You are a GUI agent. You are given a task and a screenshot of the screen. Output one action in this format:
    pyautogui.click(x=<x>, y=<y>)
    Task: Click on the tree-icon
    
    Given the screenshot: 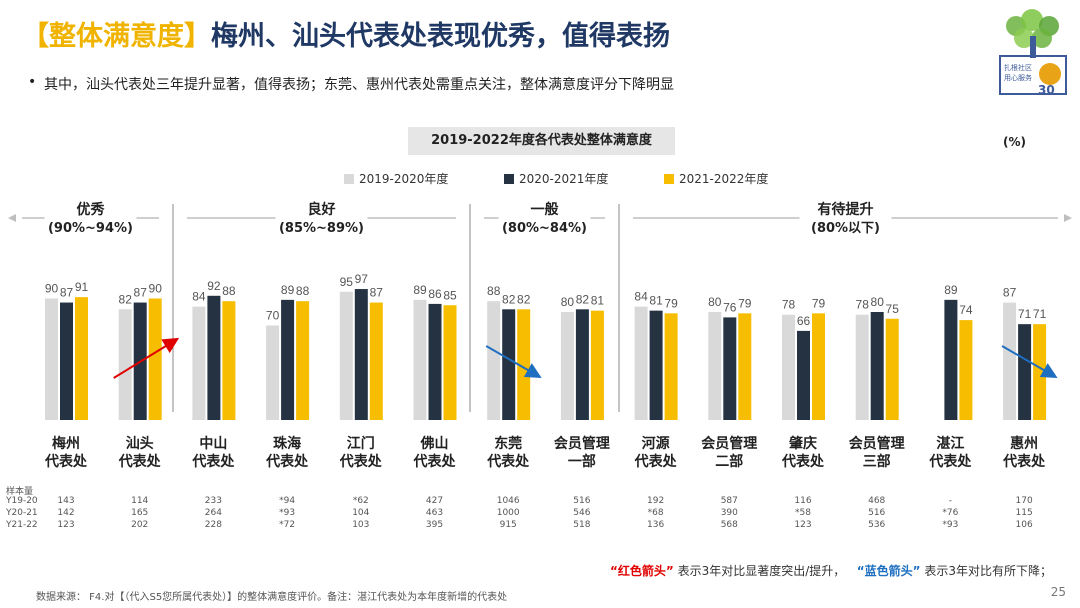 What is the action you would take?
    pyautogui.click(x=1032, y=33)
    